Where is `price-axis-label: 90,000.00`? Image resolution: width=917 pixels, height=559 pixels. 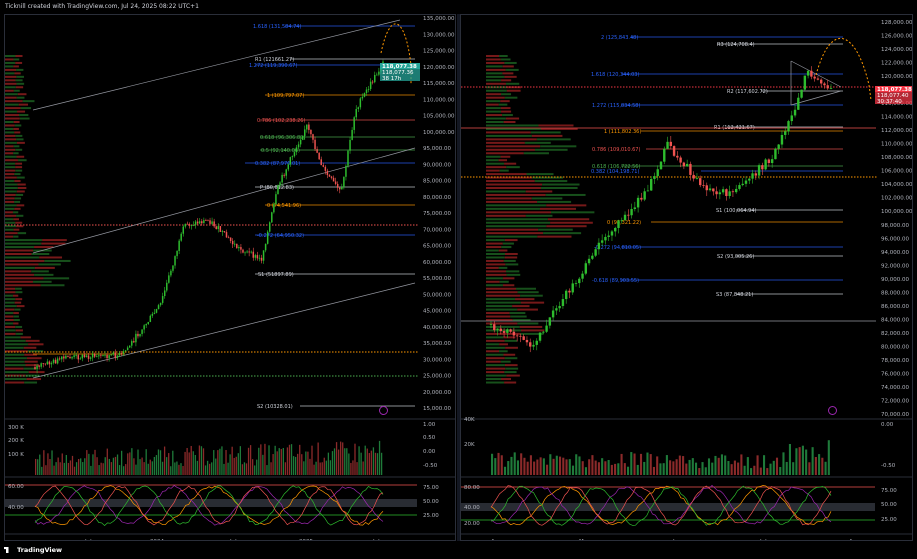 price-axis-label: 90,000.00 is located at coordinates (437, 165).